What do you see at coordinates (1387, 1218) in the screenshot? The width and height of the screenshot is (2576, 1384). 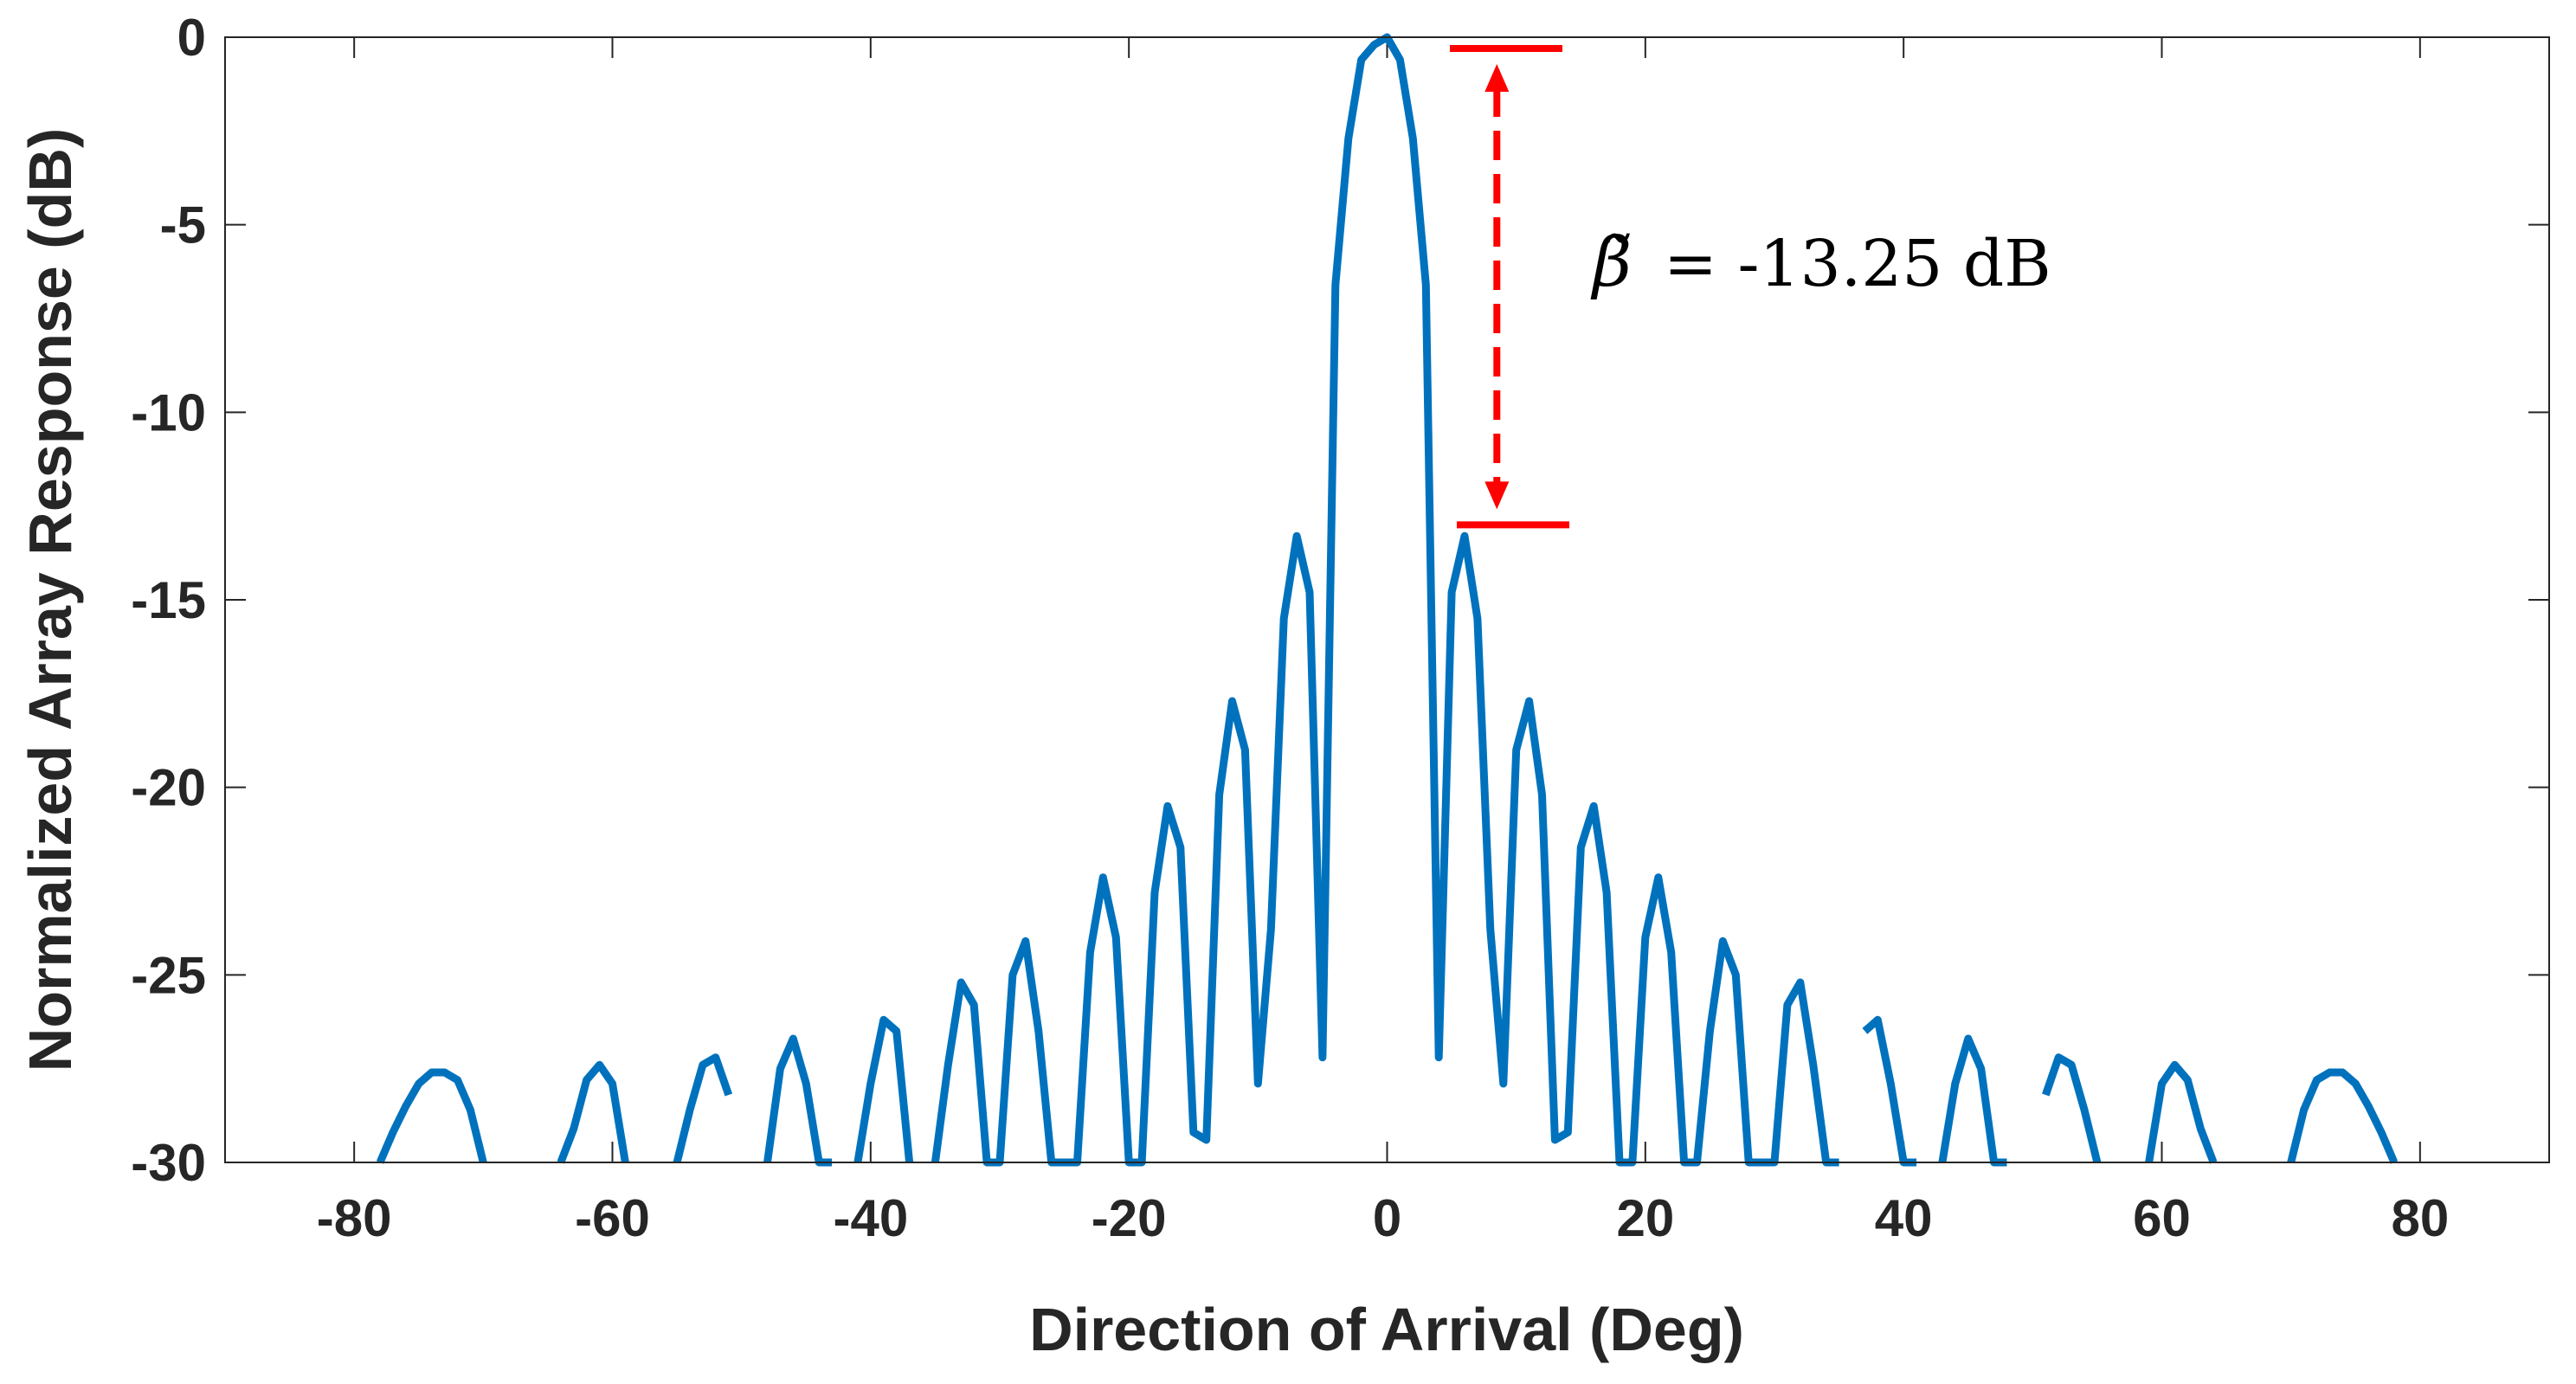 I see `x-tick-label: 0` at bounding box center [1387, 1218].